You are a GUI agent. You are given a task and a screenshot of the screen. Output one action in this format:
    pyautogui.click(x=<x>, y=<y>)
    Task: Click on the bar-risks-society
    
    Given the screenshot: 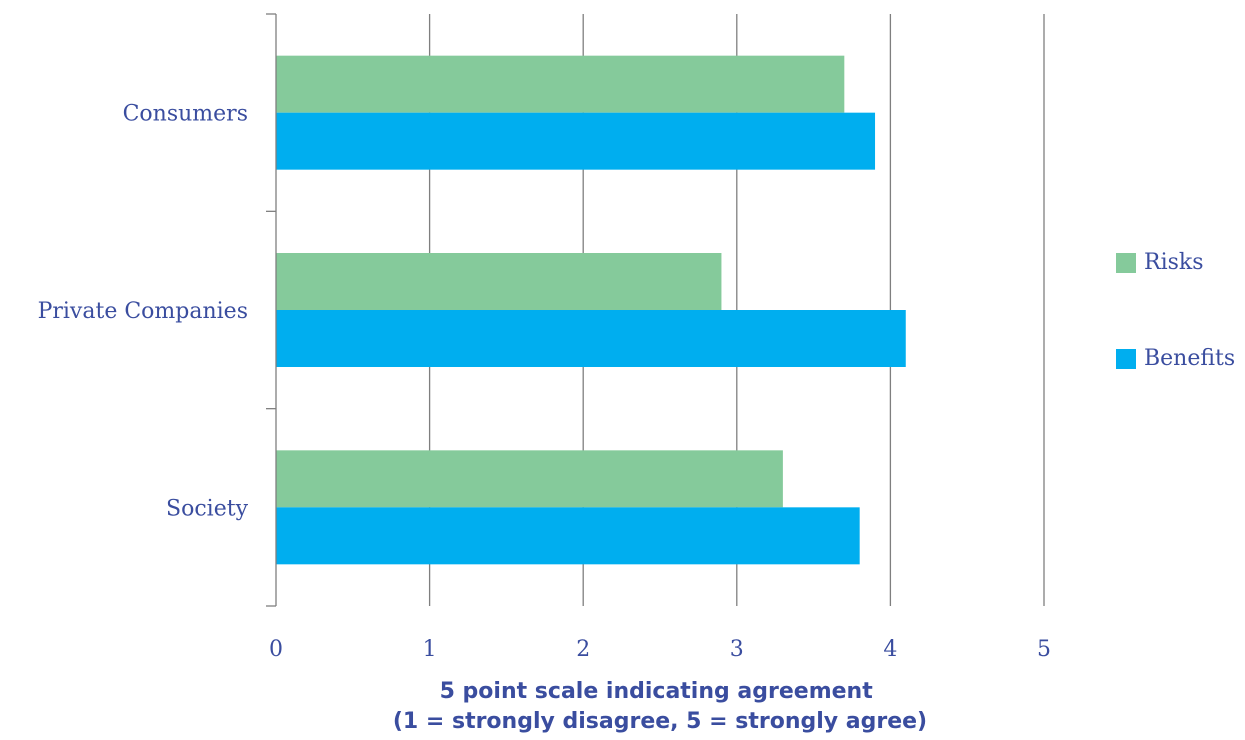 What is the action you would take?
    pyautogui.click(x=529, y=479)
    